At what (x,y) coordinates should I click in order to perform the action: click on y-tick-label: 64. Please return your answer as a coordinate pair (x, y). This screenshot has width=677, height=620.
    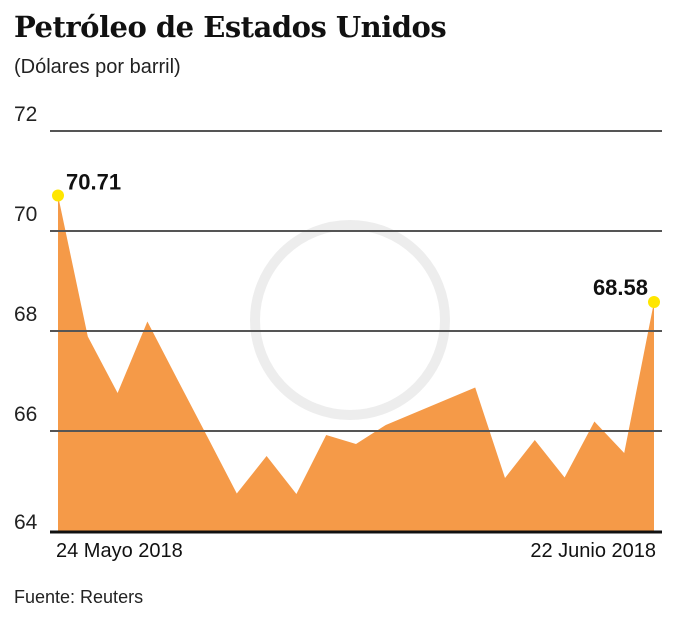
    Looking at the image, I should click on (26, 522).